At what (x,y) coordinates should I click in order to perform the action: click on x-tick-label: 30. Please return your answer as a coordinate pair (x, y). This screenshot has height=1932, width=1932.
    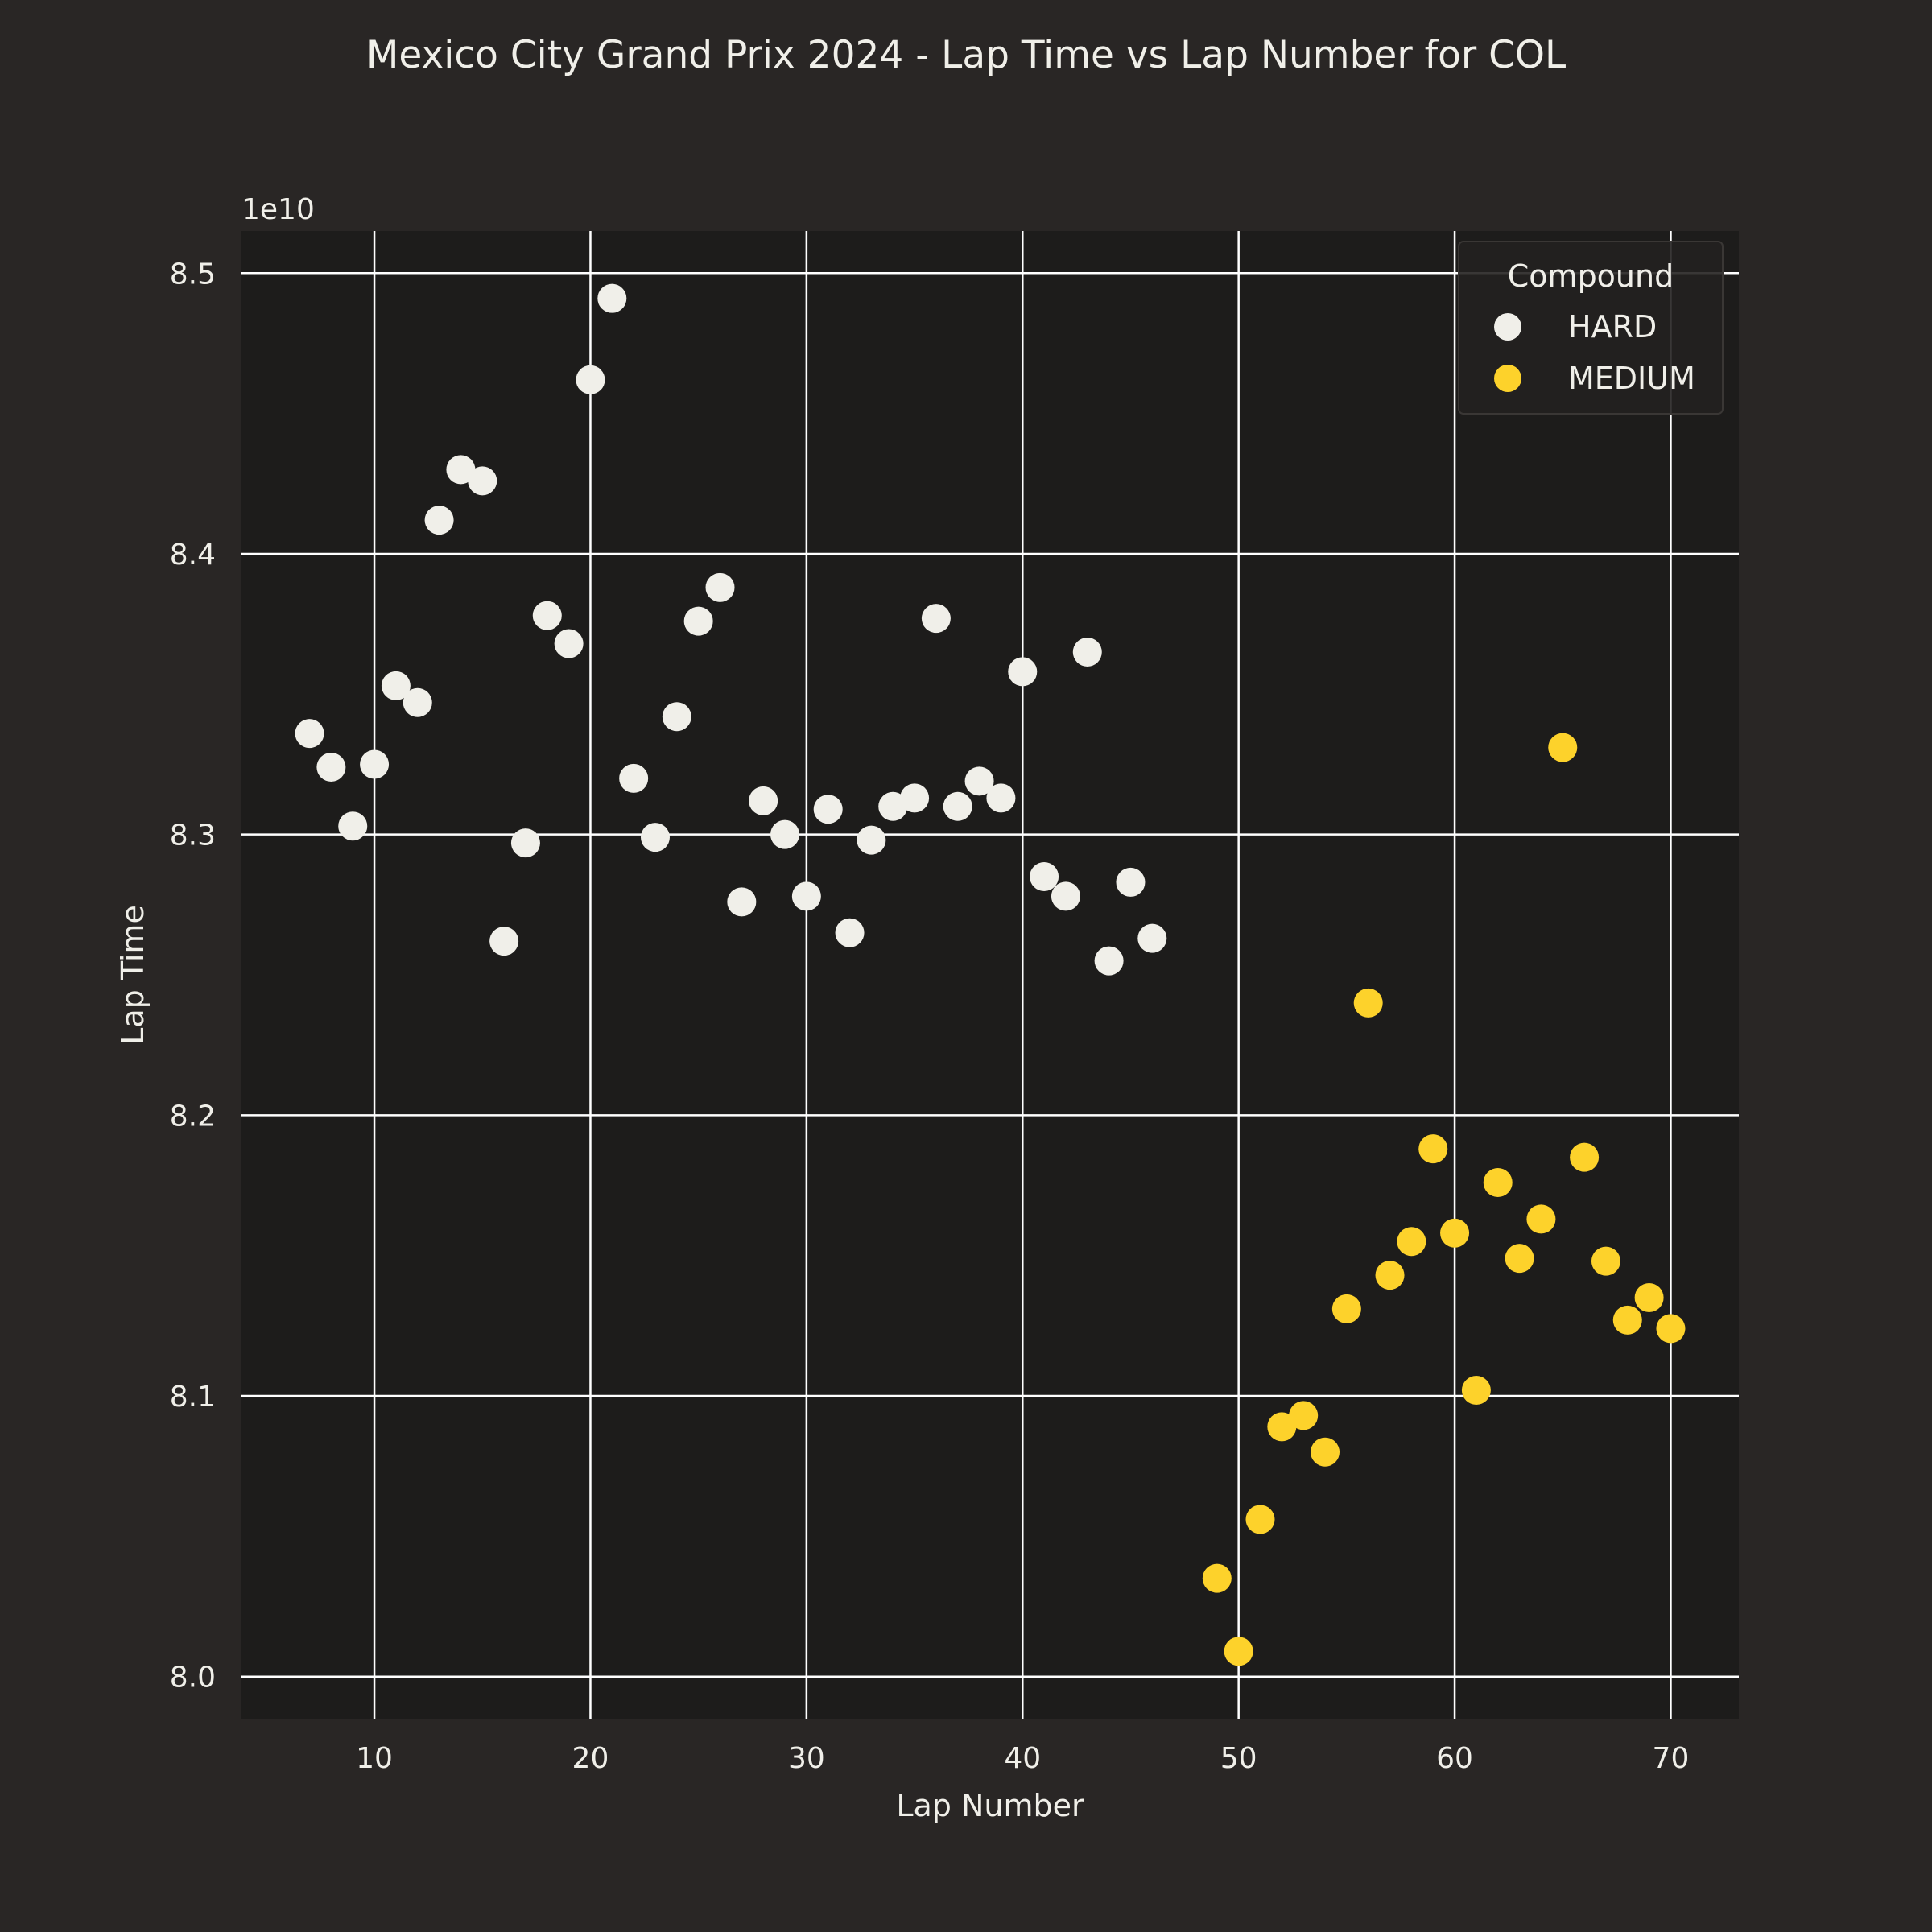
    Looking at the image, I should click on (806, 1758).